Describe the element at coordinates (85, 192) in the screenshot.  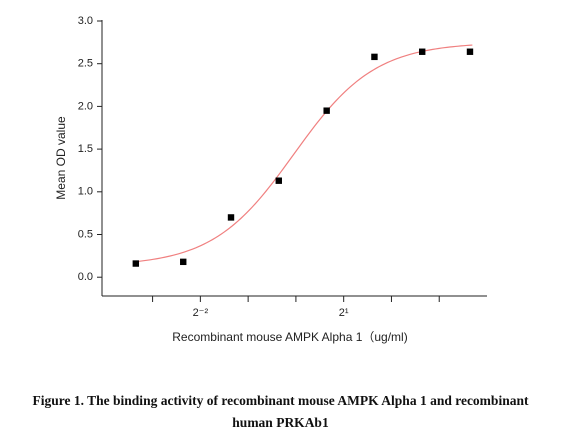
I see `y-tick-label: 1.0` at that location.